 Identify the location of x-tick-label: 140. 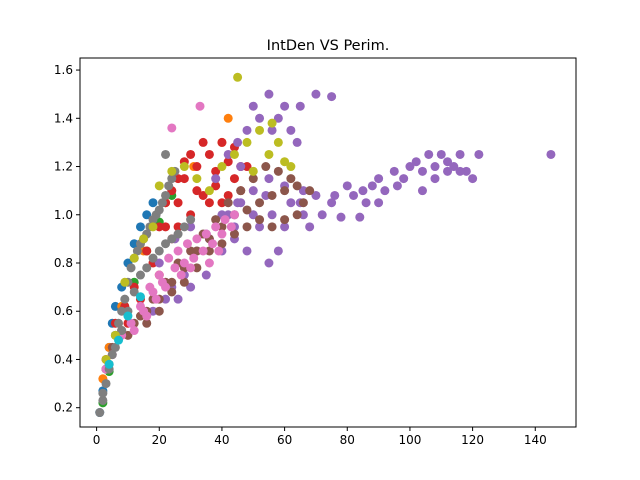
(535, 440).